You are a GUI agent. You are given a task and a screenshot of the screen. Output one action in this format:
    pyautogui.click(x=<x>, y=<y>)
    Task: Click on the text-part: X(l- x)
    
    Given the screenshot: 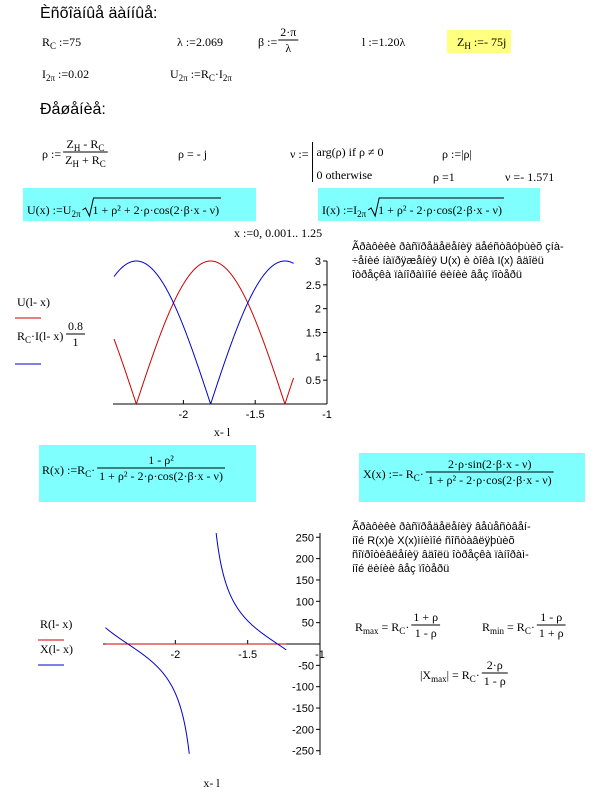 What is the action you would take?
    pyautogui.click(x=56, y=649)
    